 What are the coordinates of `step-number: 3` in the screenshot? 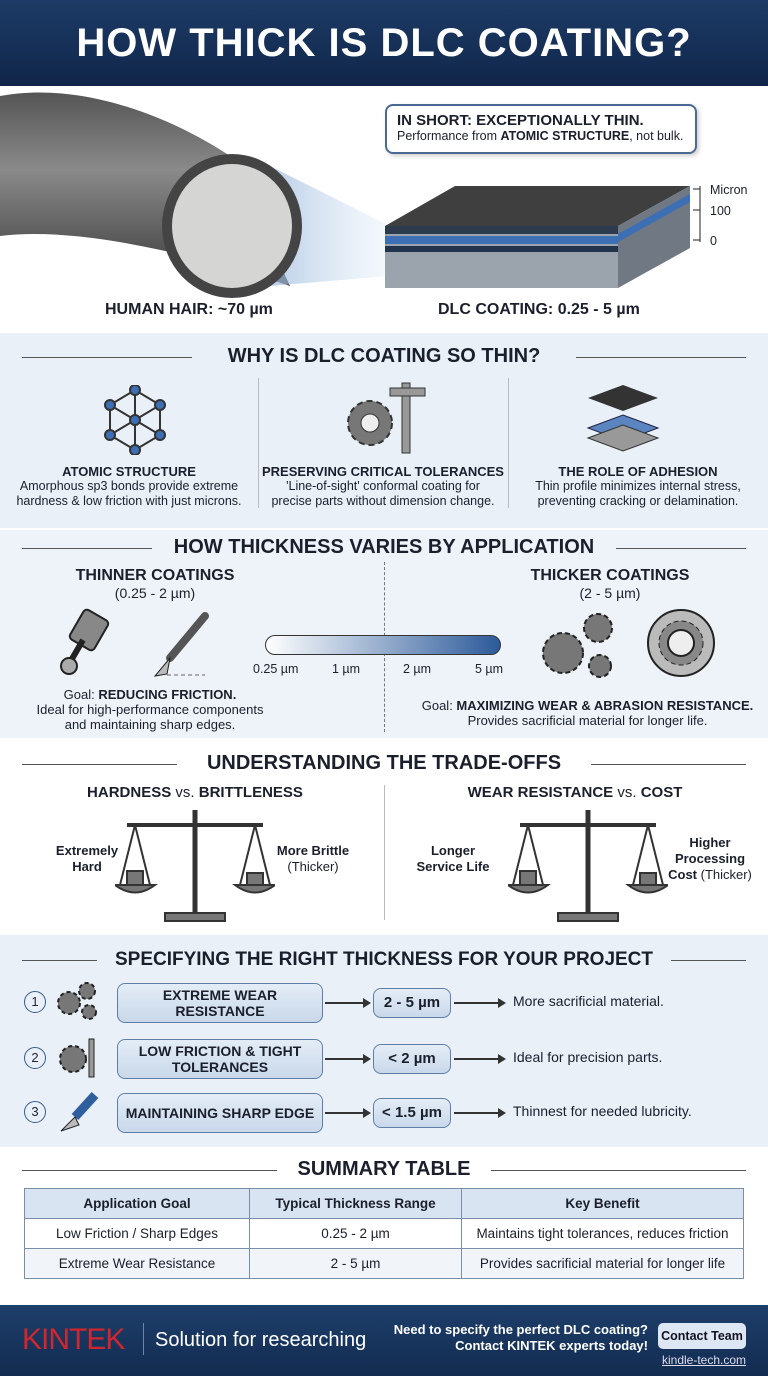 It's located at (35, 1112).